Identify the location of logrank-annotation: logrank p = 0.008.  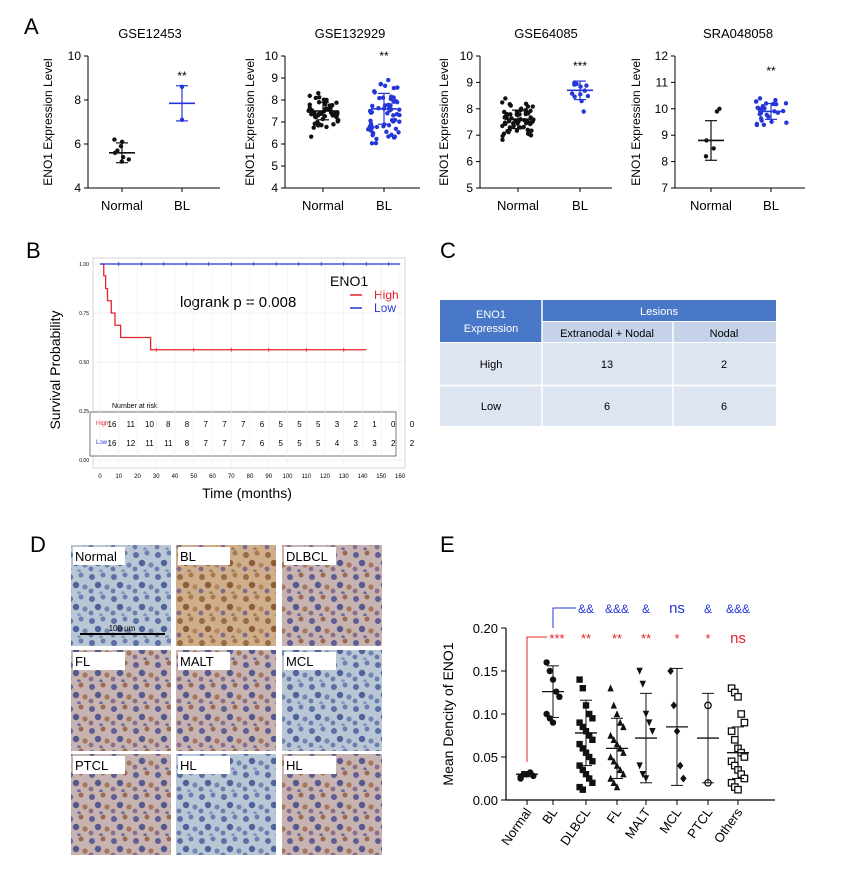
(238, 302).